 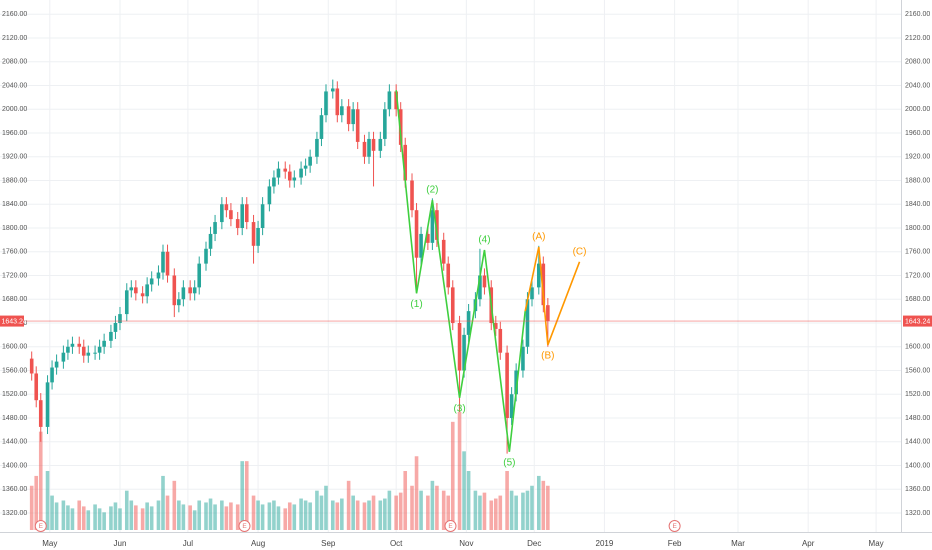 I want to click on y-tick-label: 1520.00, so click(x=14, y=394).